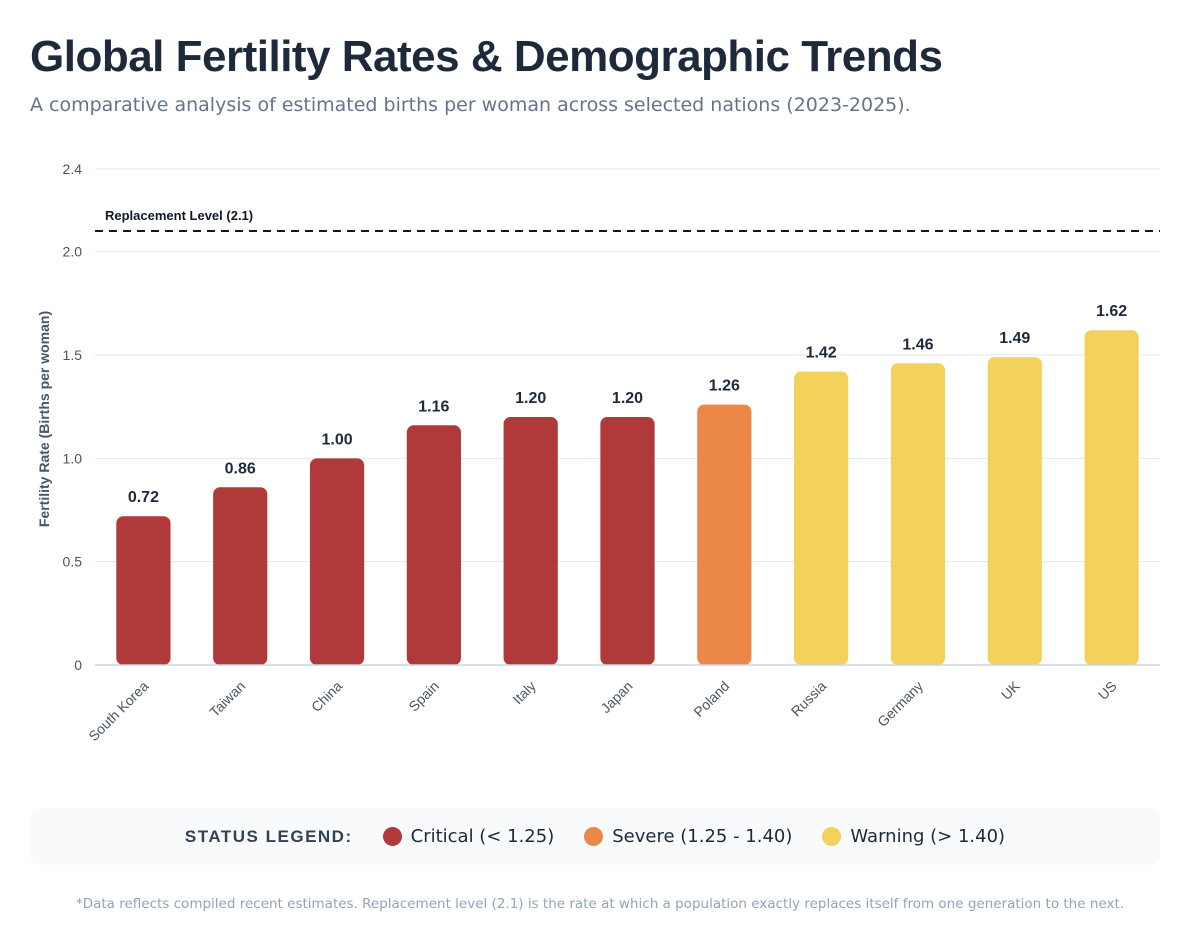  Describe the element at coordinates (1111, 311) in the screenshot. I see `bar-value-label: 1.62` at that location.